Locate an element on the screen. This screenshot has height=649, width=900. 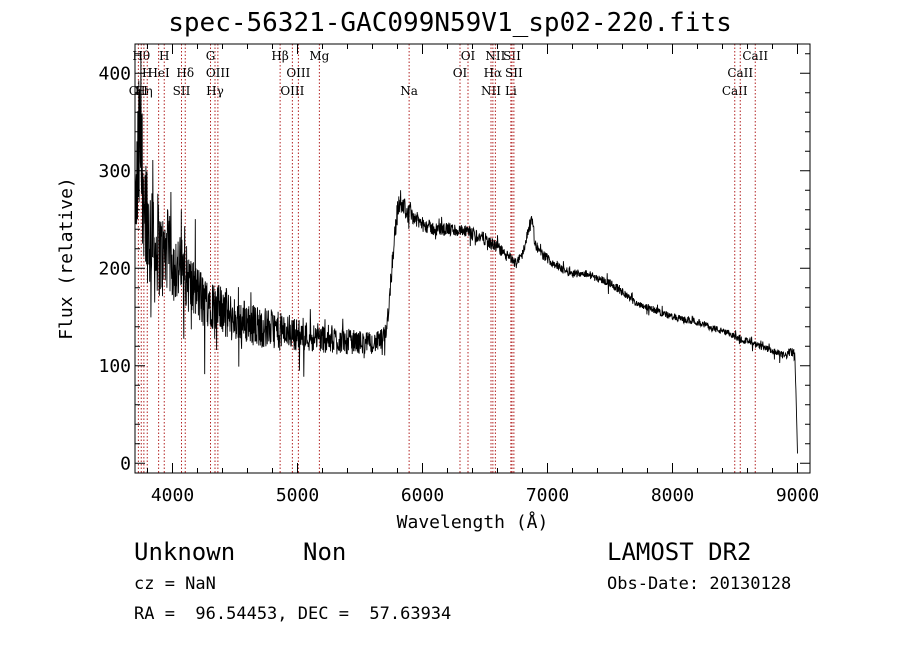
line-marker-label: G is located at coordinates (211, 56).